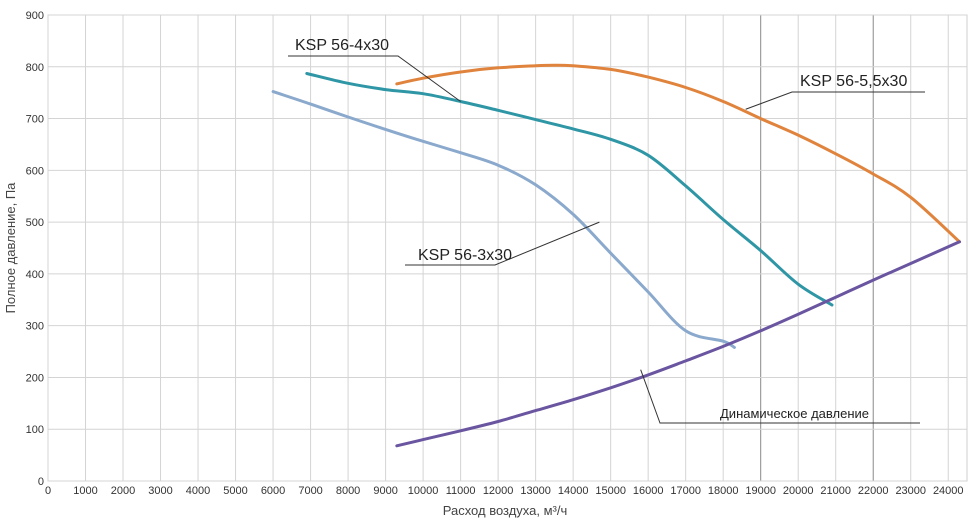 The image size is (976, 522). Describe the element at coordinates (835, 491) in the screenshot. I see `x-tick-label: 21000` at that location.